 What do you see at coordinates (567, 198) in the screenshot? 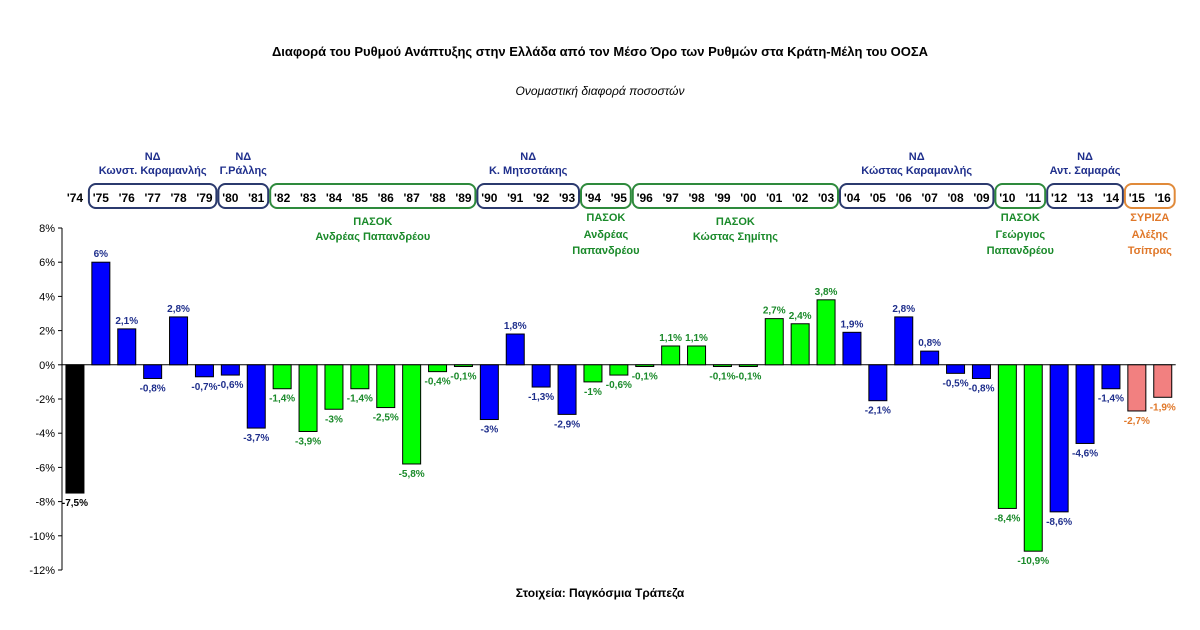
I see `x-tick-label: '93` at bounding box center [567, 198].